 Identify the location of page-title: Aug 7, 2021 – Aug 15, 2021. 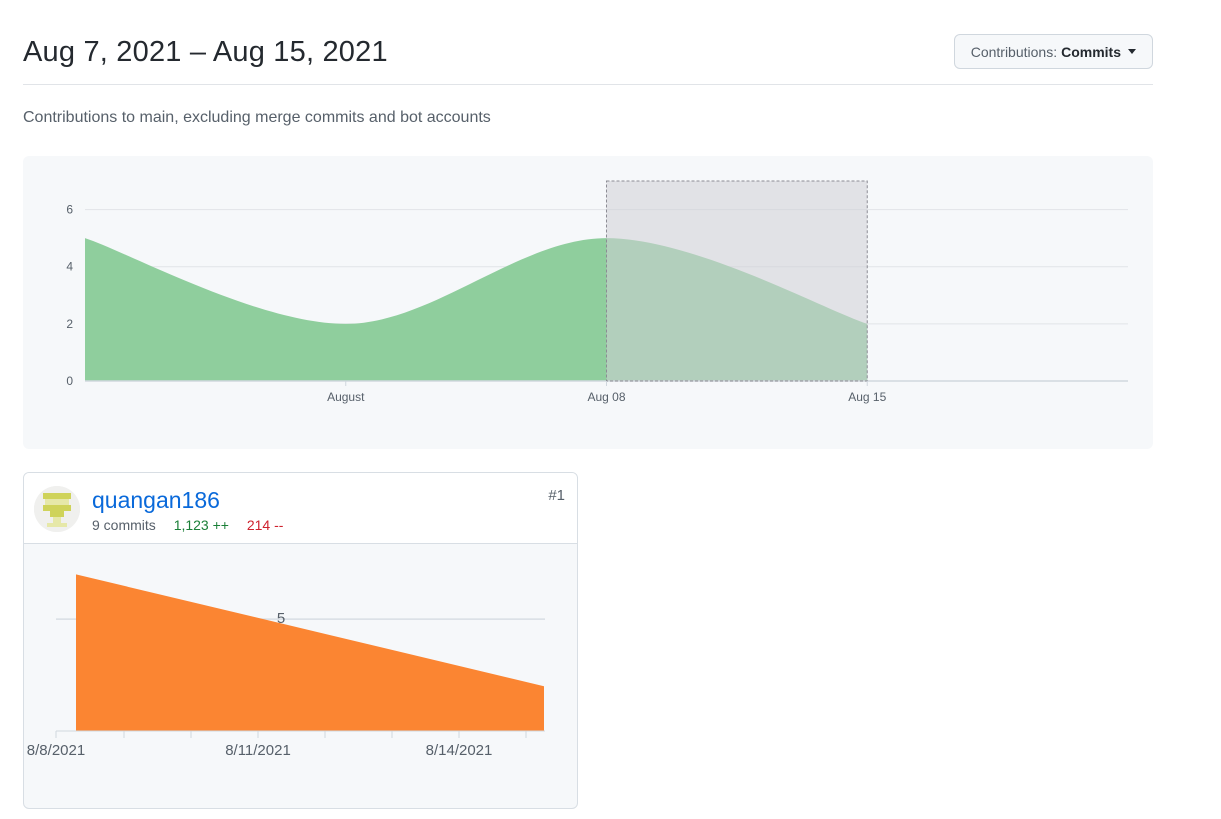
(205, 52).